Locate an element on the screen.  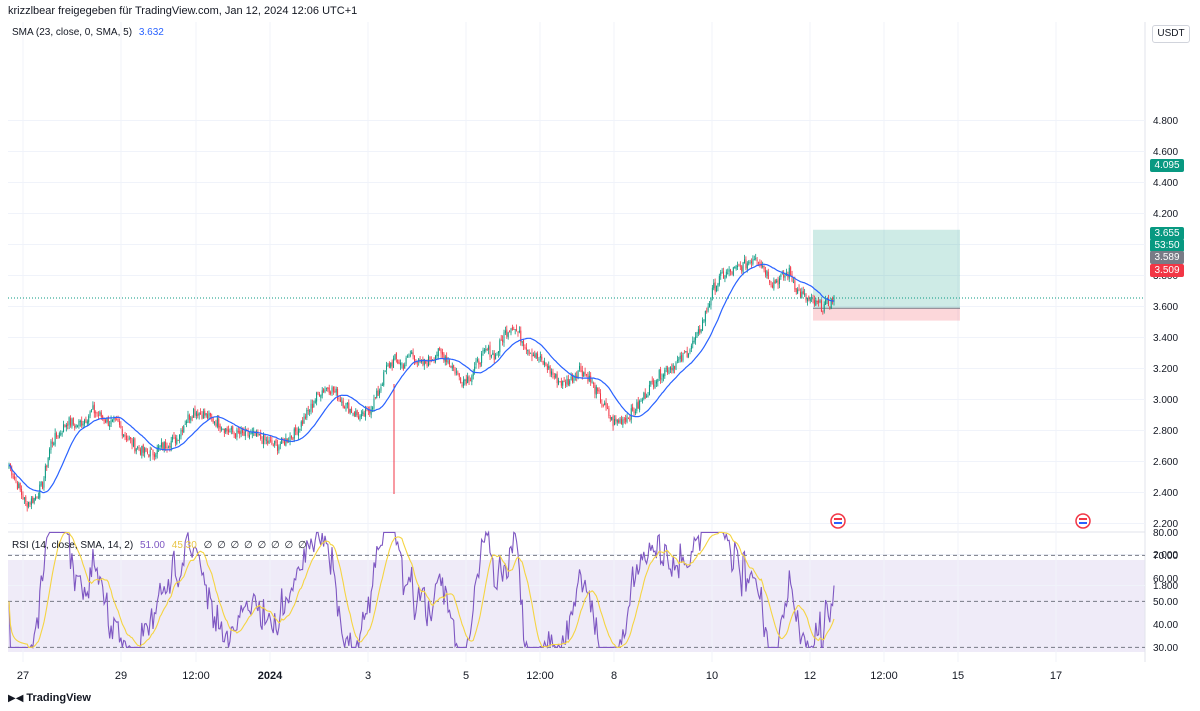
tradingview-logo: ▶◀ TradingView is located at coordinates (49, 698).